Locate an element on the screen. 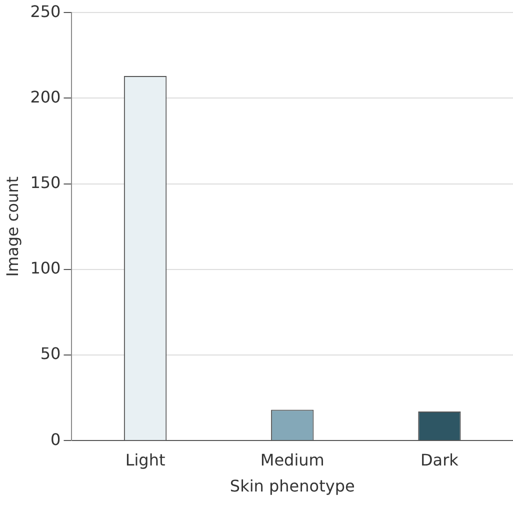 This screenshot has width=513, height=505. x-tick-label: Medium is located at coordinates (292, 460).